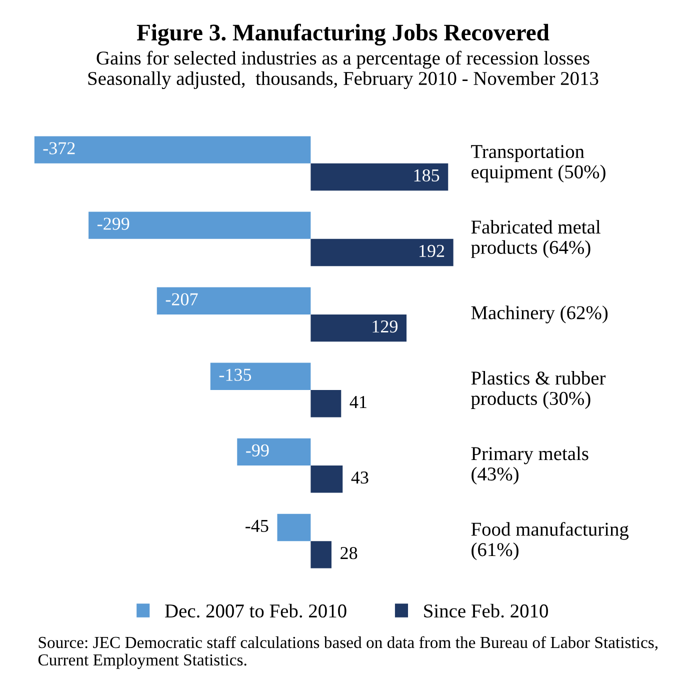 This screenshot has height=677, width=686. I want to click on data-label: 41, so click(358, 402).